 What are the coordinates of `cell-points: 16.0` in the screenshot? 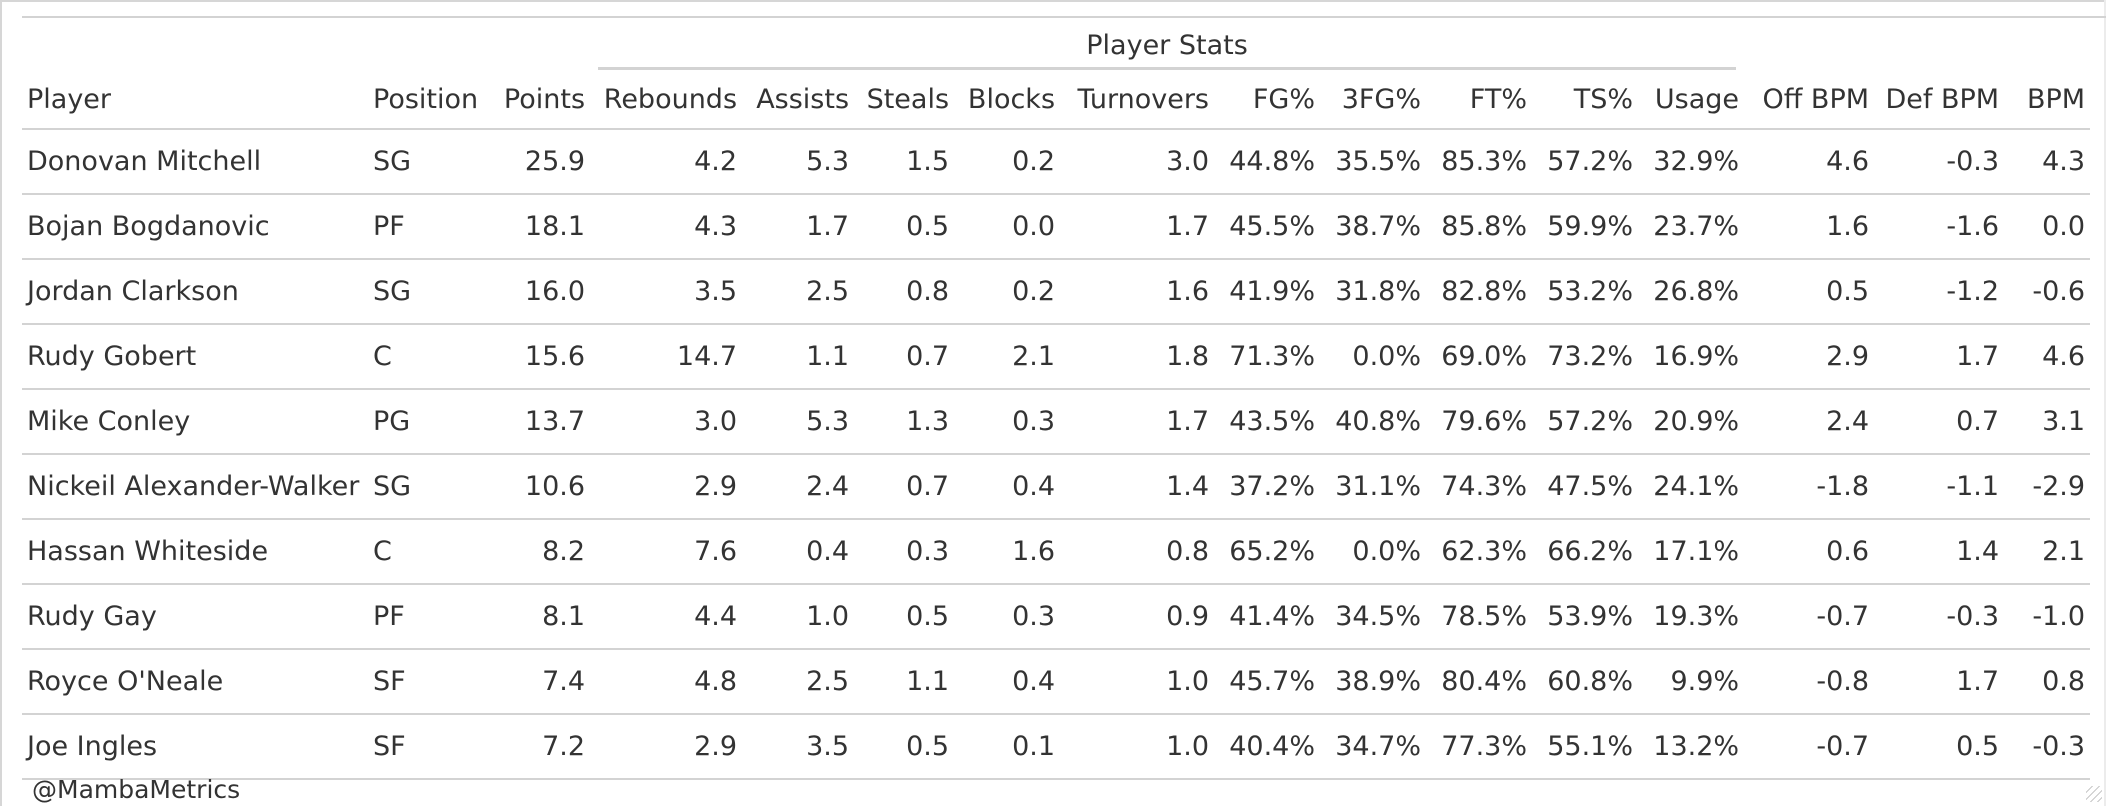 It's located at (540, 292).